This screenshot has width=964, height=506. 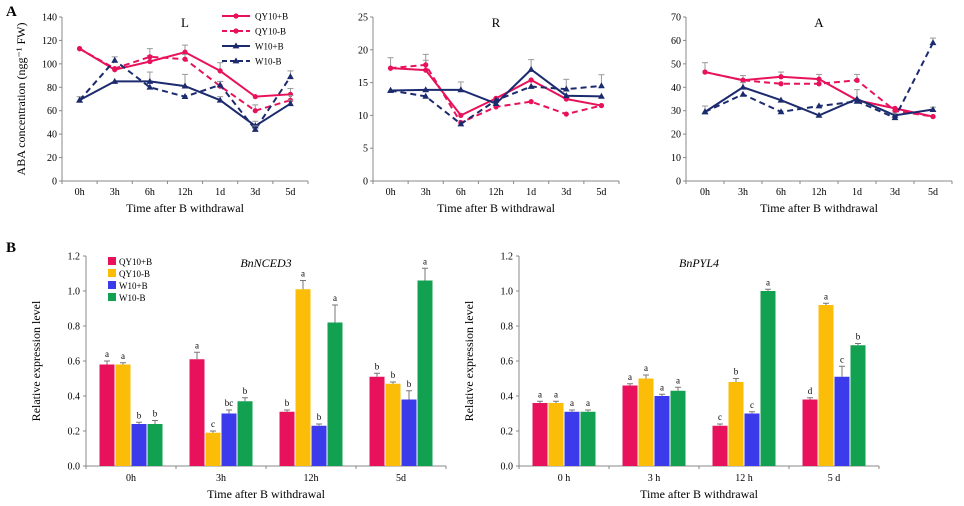 What do you see at coordinates (36, 360) in the screenshot?
I see `bar-nced3-y-axis-title: Relative expression level` at bounding box center [36, 360].